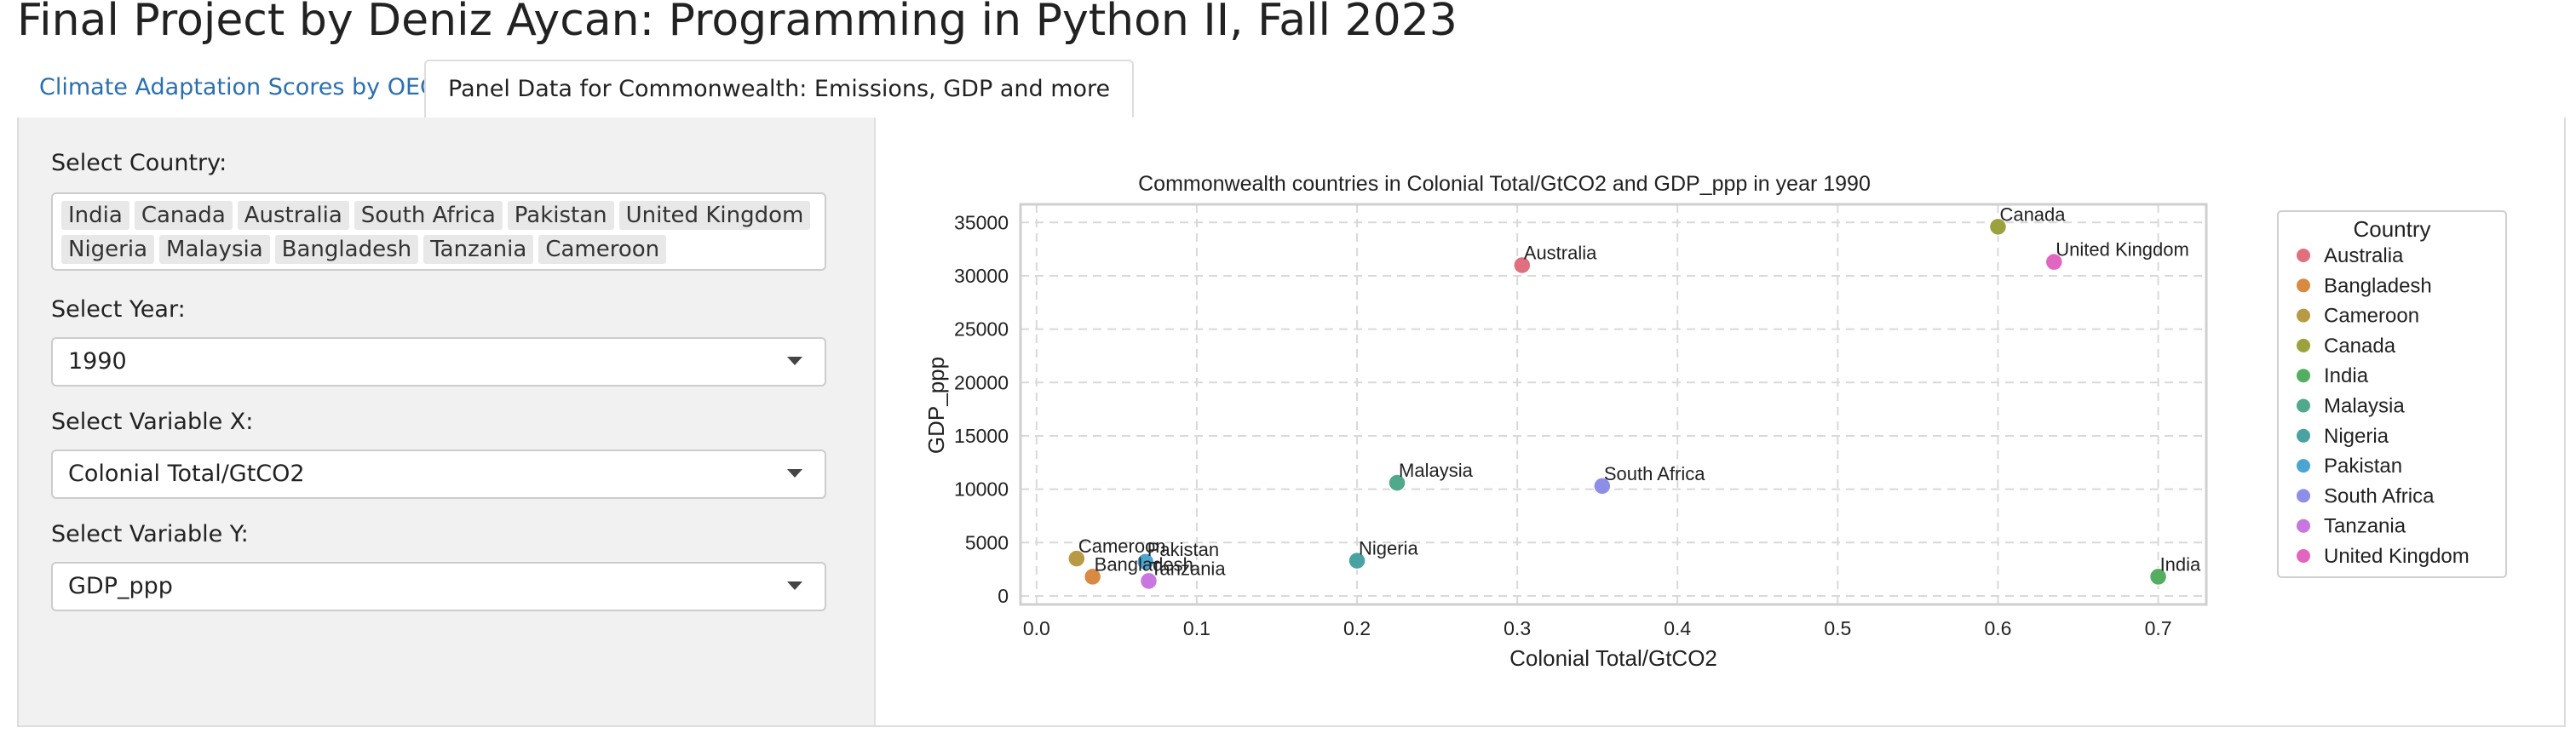 Image resolution: width=2576 pixels, height=756 pixels. I want to click on y-tick-label: 5000, so click(987, 542).